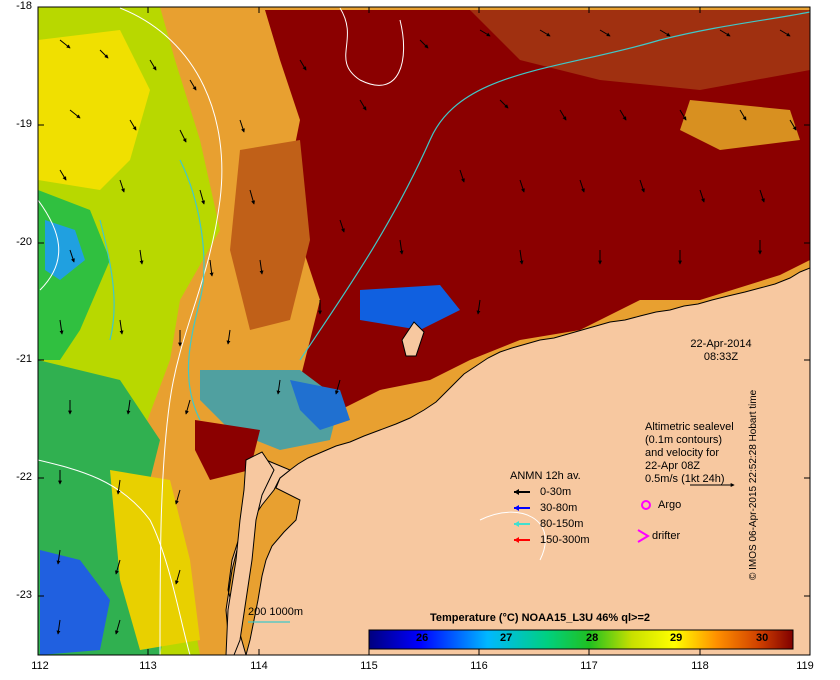  What do you see at coordinates (589, 666) in the screenshot?
I see `lon-label: 117` at bounding box center [589, 666].